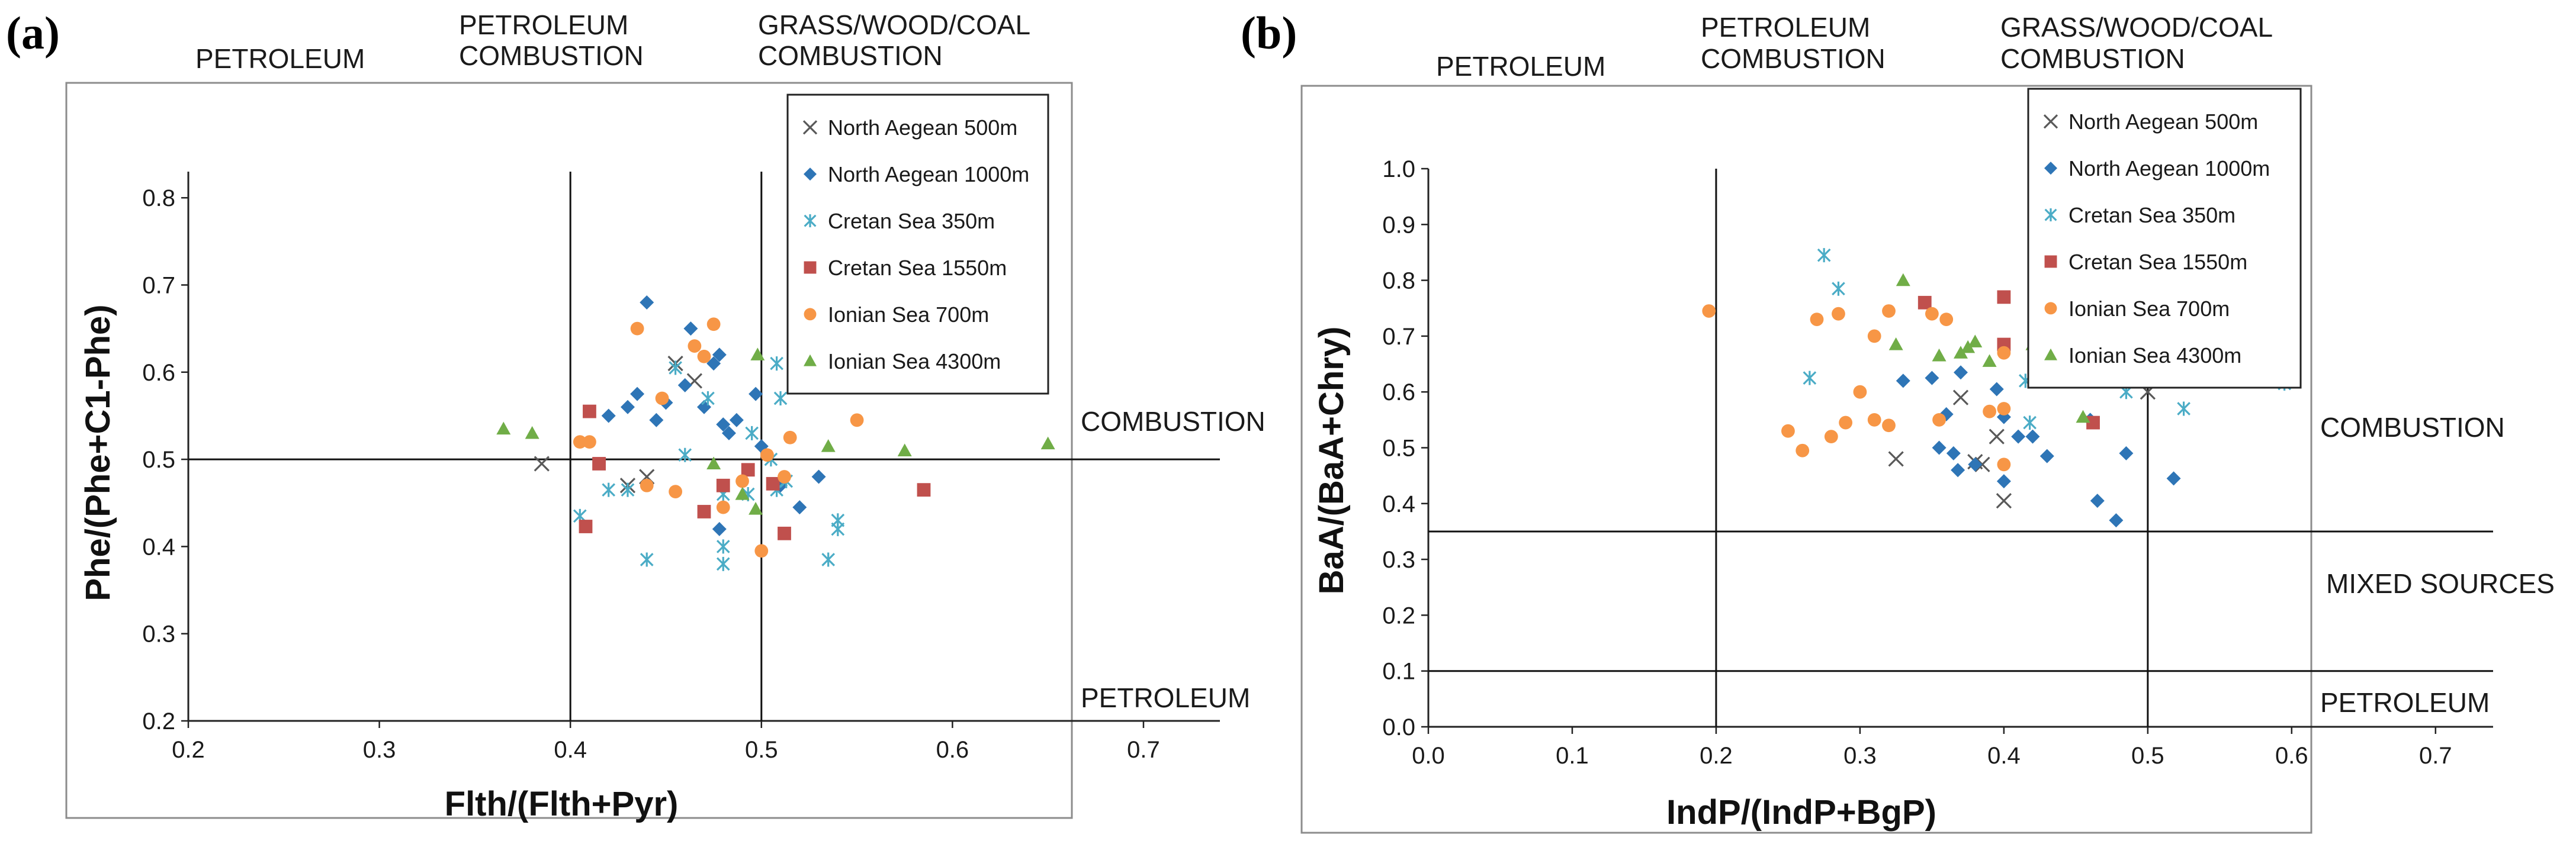 This screenshot has width=2576, height=844. What do you see at coordinates (158, 373) in the screenshot?
I see `panel-a-y-tick-label: 0.6` at bounding box center [158, 373].